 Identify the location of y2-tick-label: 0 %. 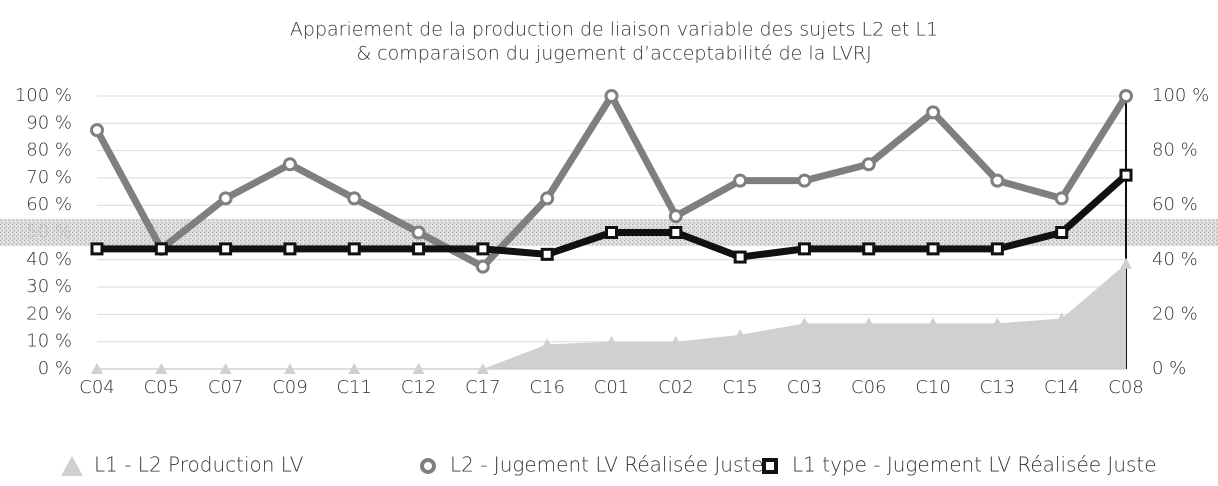
(1169, 368).